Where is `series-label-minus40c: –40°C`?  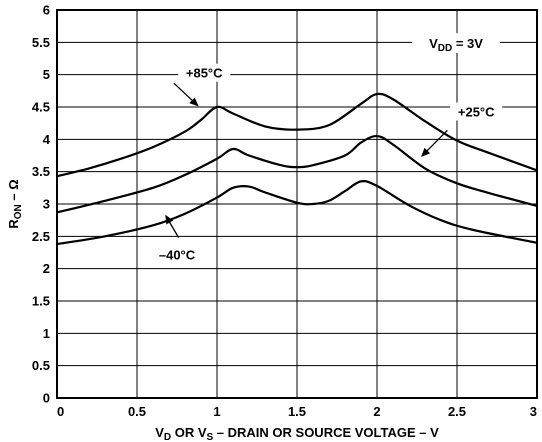 series-label-minus40c: –40°C is located at coordinates (177, 254).